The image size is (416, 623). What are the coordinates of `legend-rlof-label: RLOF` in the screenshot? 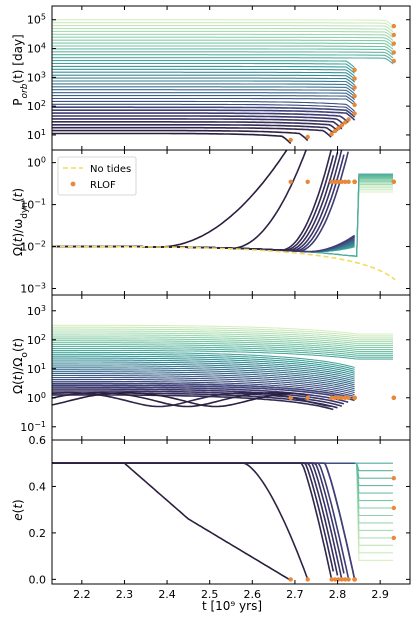 It's located at (103, 185).